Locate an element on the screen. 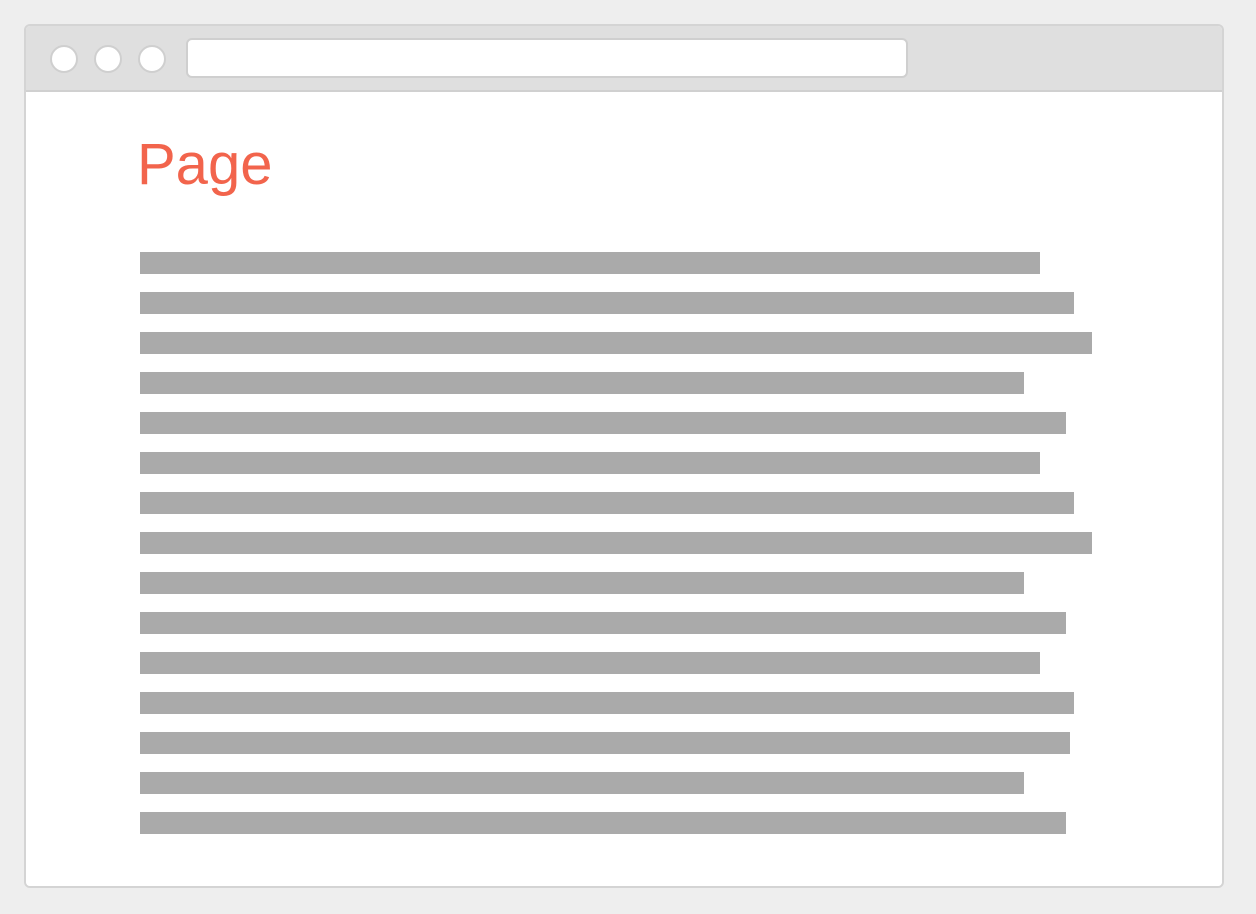  page-title: Page is located at coordinates (205, 164).